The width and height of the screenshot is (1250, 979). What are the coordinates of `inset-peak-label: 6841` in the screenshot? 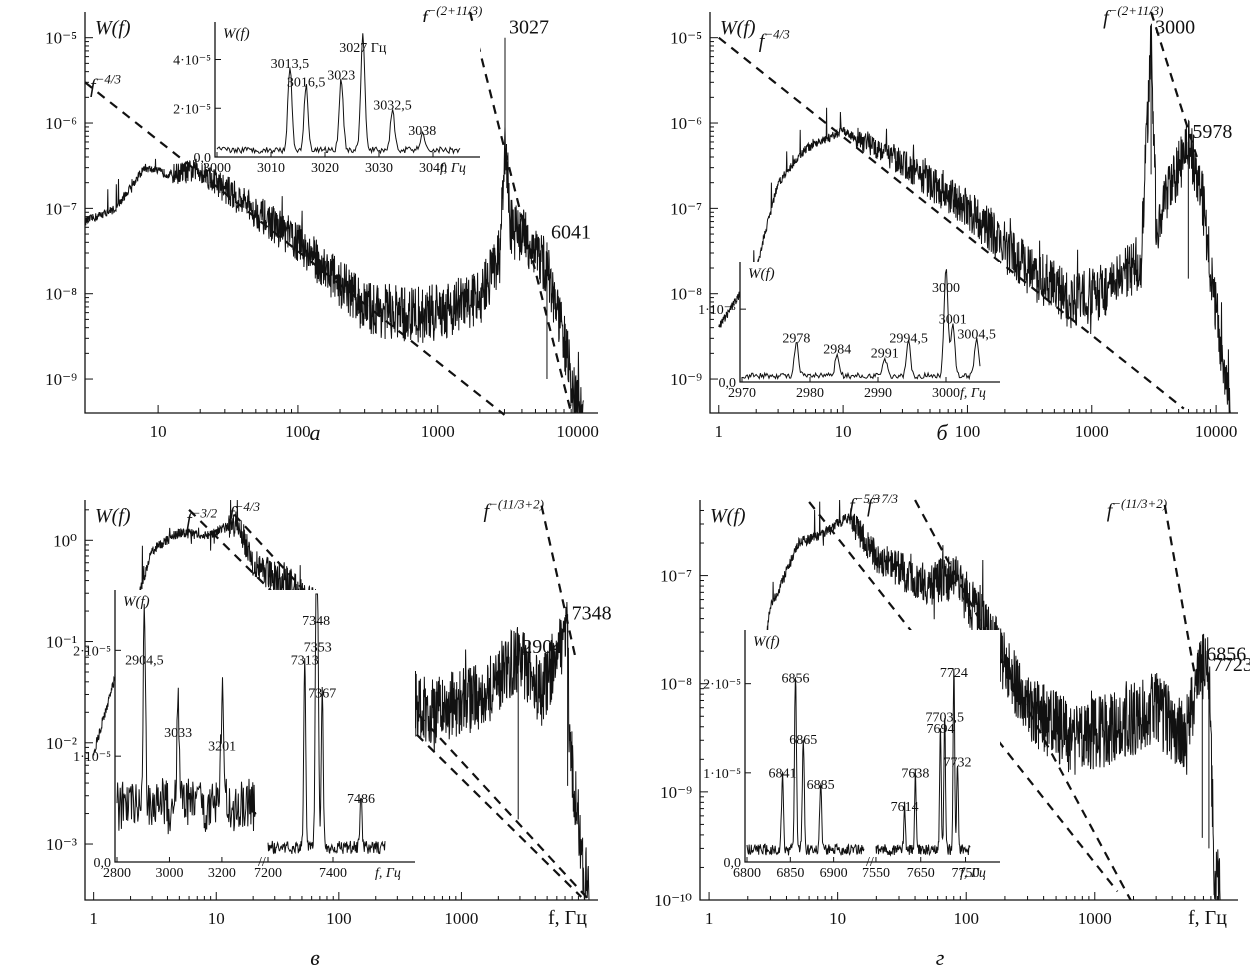 It's located at (783, 774).